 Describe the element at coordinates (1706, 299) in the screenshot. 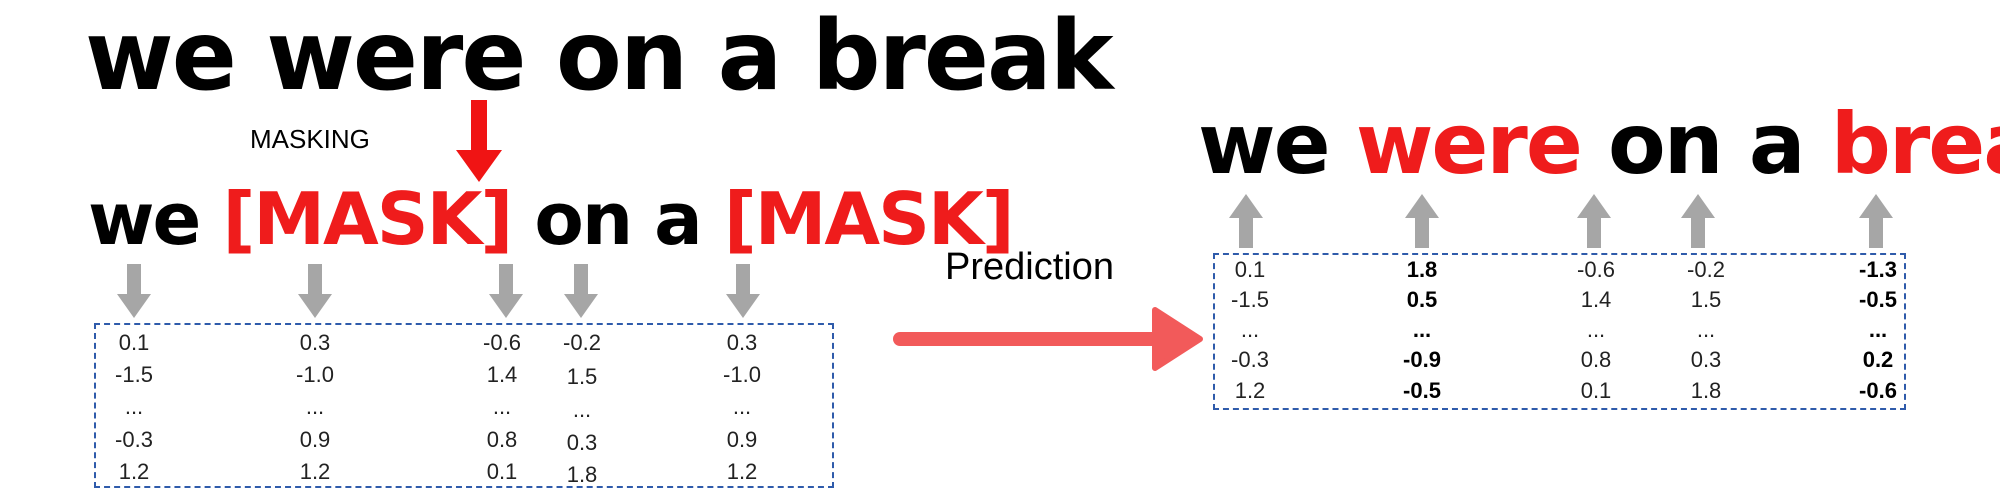

I see `output-value: 1.5` at that location.